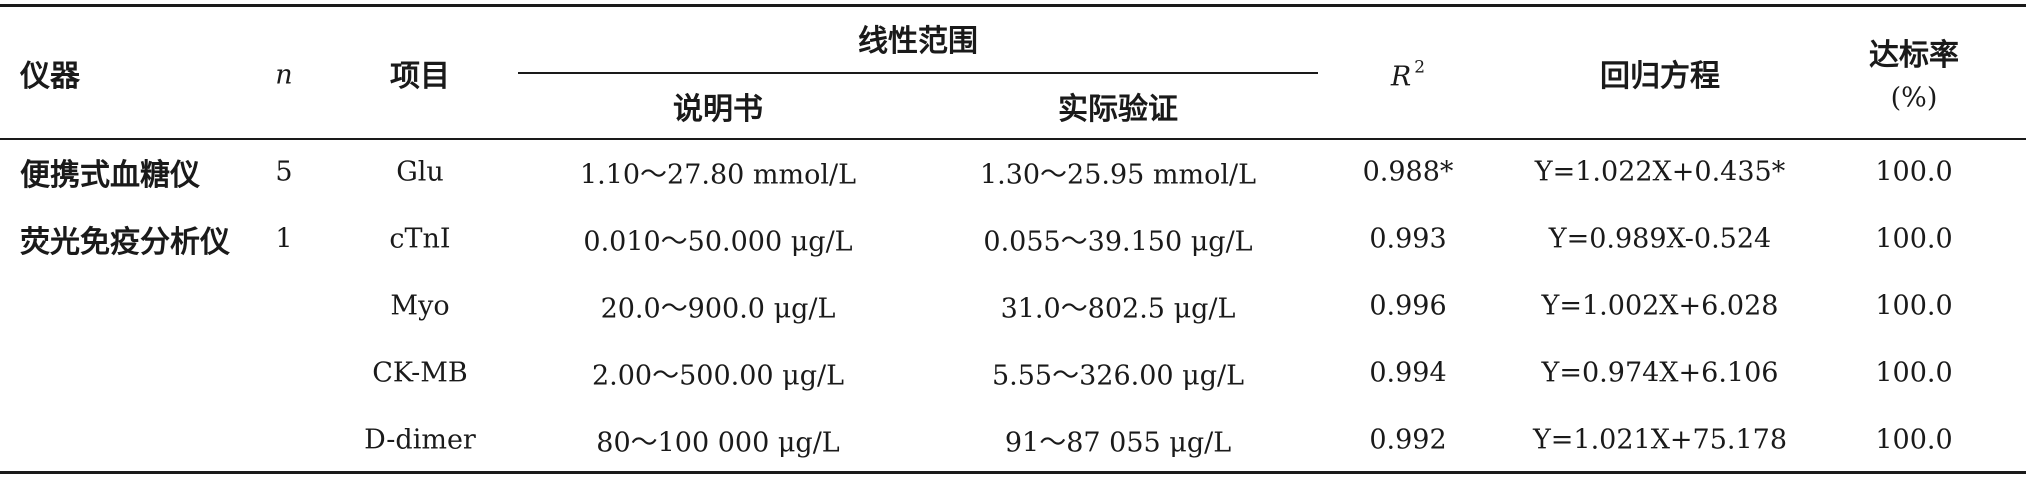  Describe the element at coordinates (110, 175) in the screenshot. I see `cell-instrument: 便携式血糖仪` at that location.